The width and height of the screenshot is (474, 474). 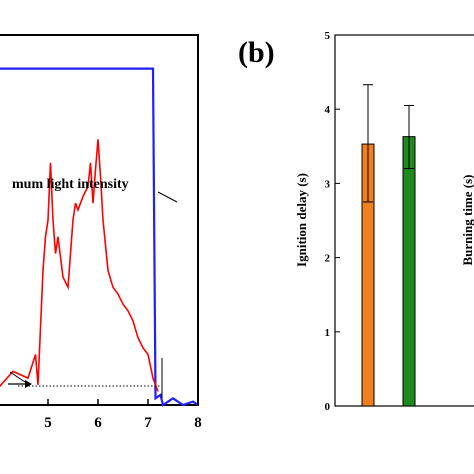 What do you see at coordinates (17, 377) in the screenshot?
I see `annotation-time-leader` at bounding box center [17, 377].